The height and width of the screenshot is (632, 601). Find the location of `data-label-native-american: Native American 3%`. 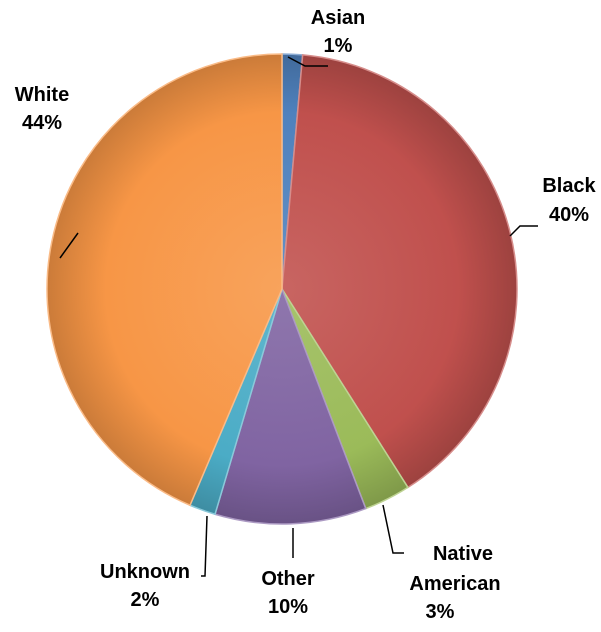

data-label-native-american: Native American 3% is located at coordinates (454, 583).